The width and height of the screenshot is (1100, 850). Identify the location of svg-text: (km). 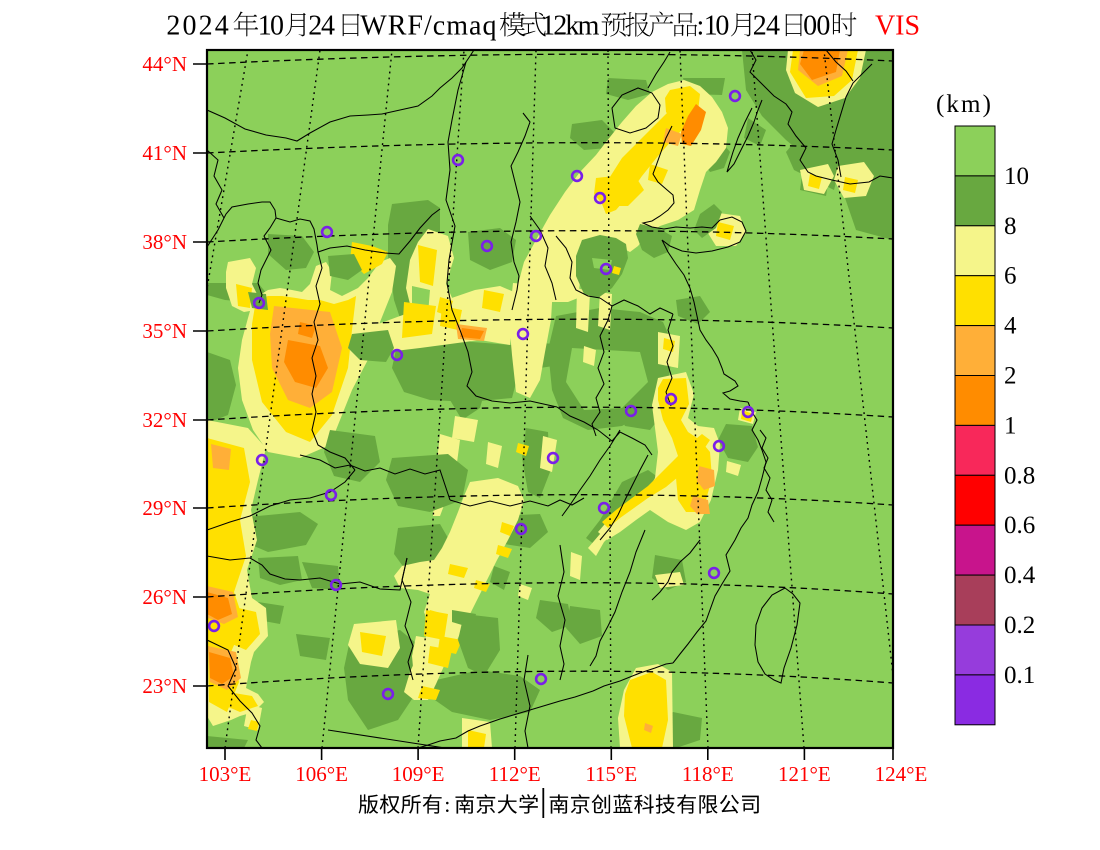
(964, 104).